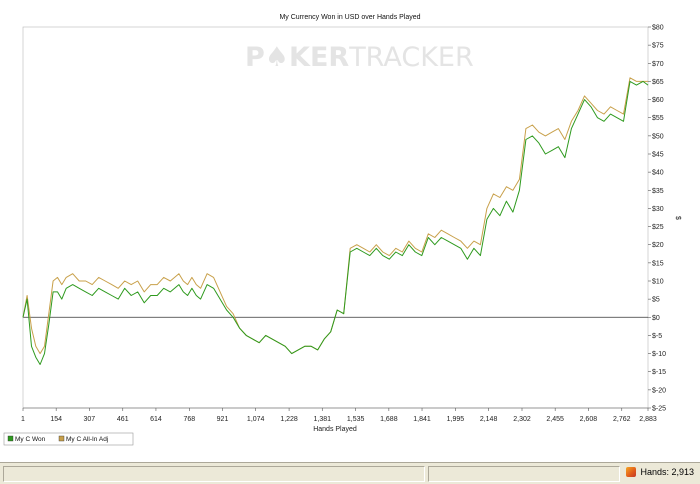  Describe the element at coordinates (277, 57) in the screenshot. I see `watermark-spade-icon: ♠` at that location.